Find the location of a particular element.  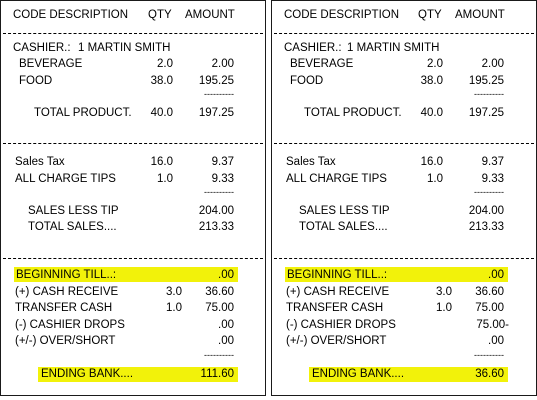

ending-bank-amount: 111.60 is located at coordinates (217, 374).